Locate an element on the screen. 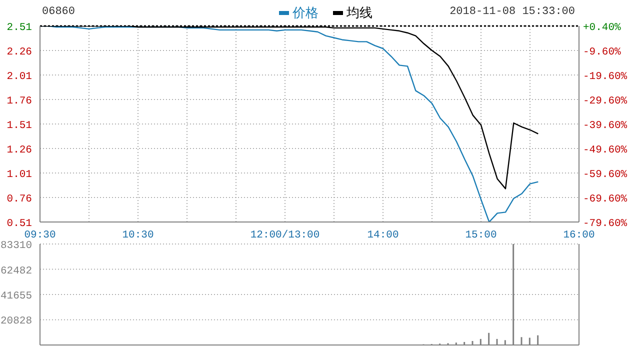 Image resolution: width=631 pixels, height=353 pixels. y-tick-label: 83310 is located at coordinates (16, 246).